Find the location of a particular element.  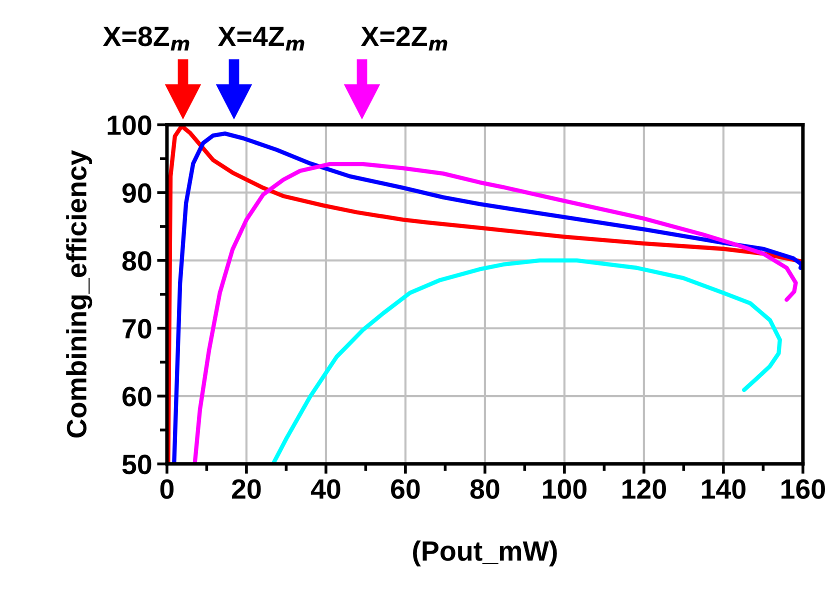

y-tick-label: 90 is located at coordinates (137, 193).